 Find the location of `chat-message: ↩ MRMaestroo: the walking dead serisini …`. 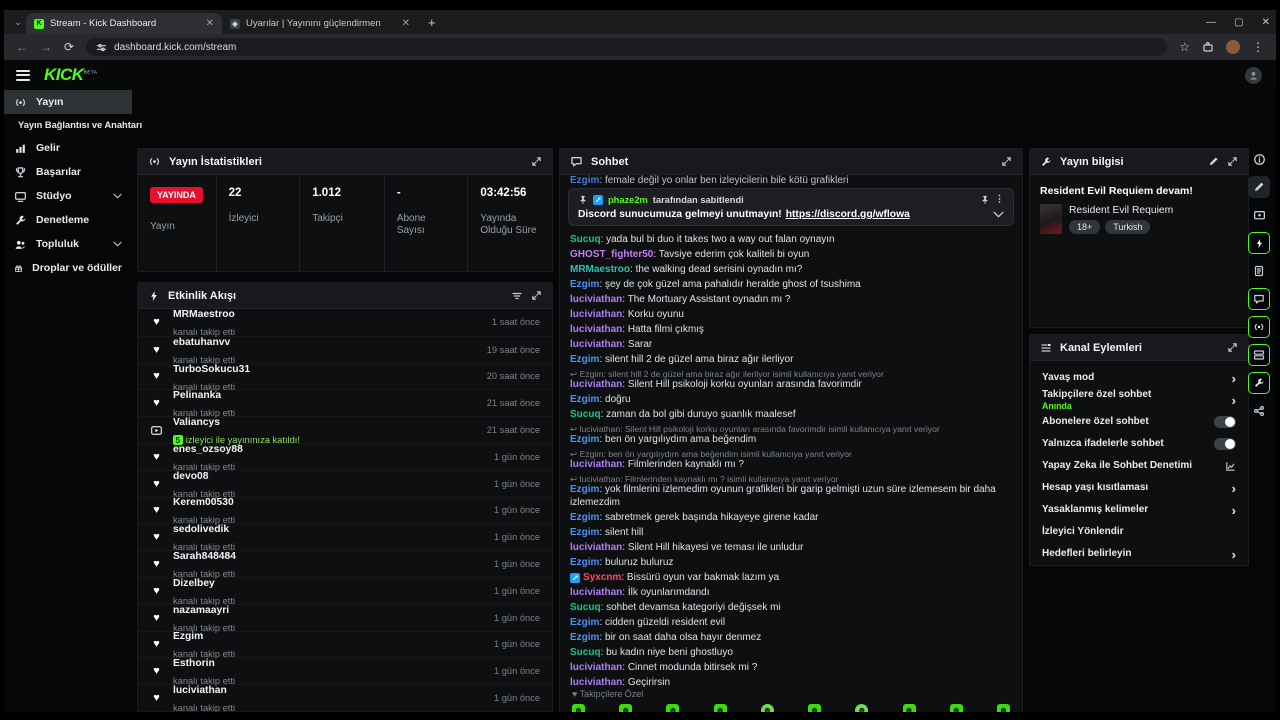

chat-message: ↩ MRMaestroo: the walking dead serisini … is located at coordinates (686, 269).